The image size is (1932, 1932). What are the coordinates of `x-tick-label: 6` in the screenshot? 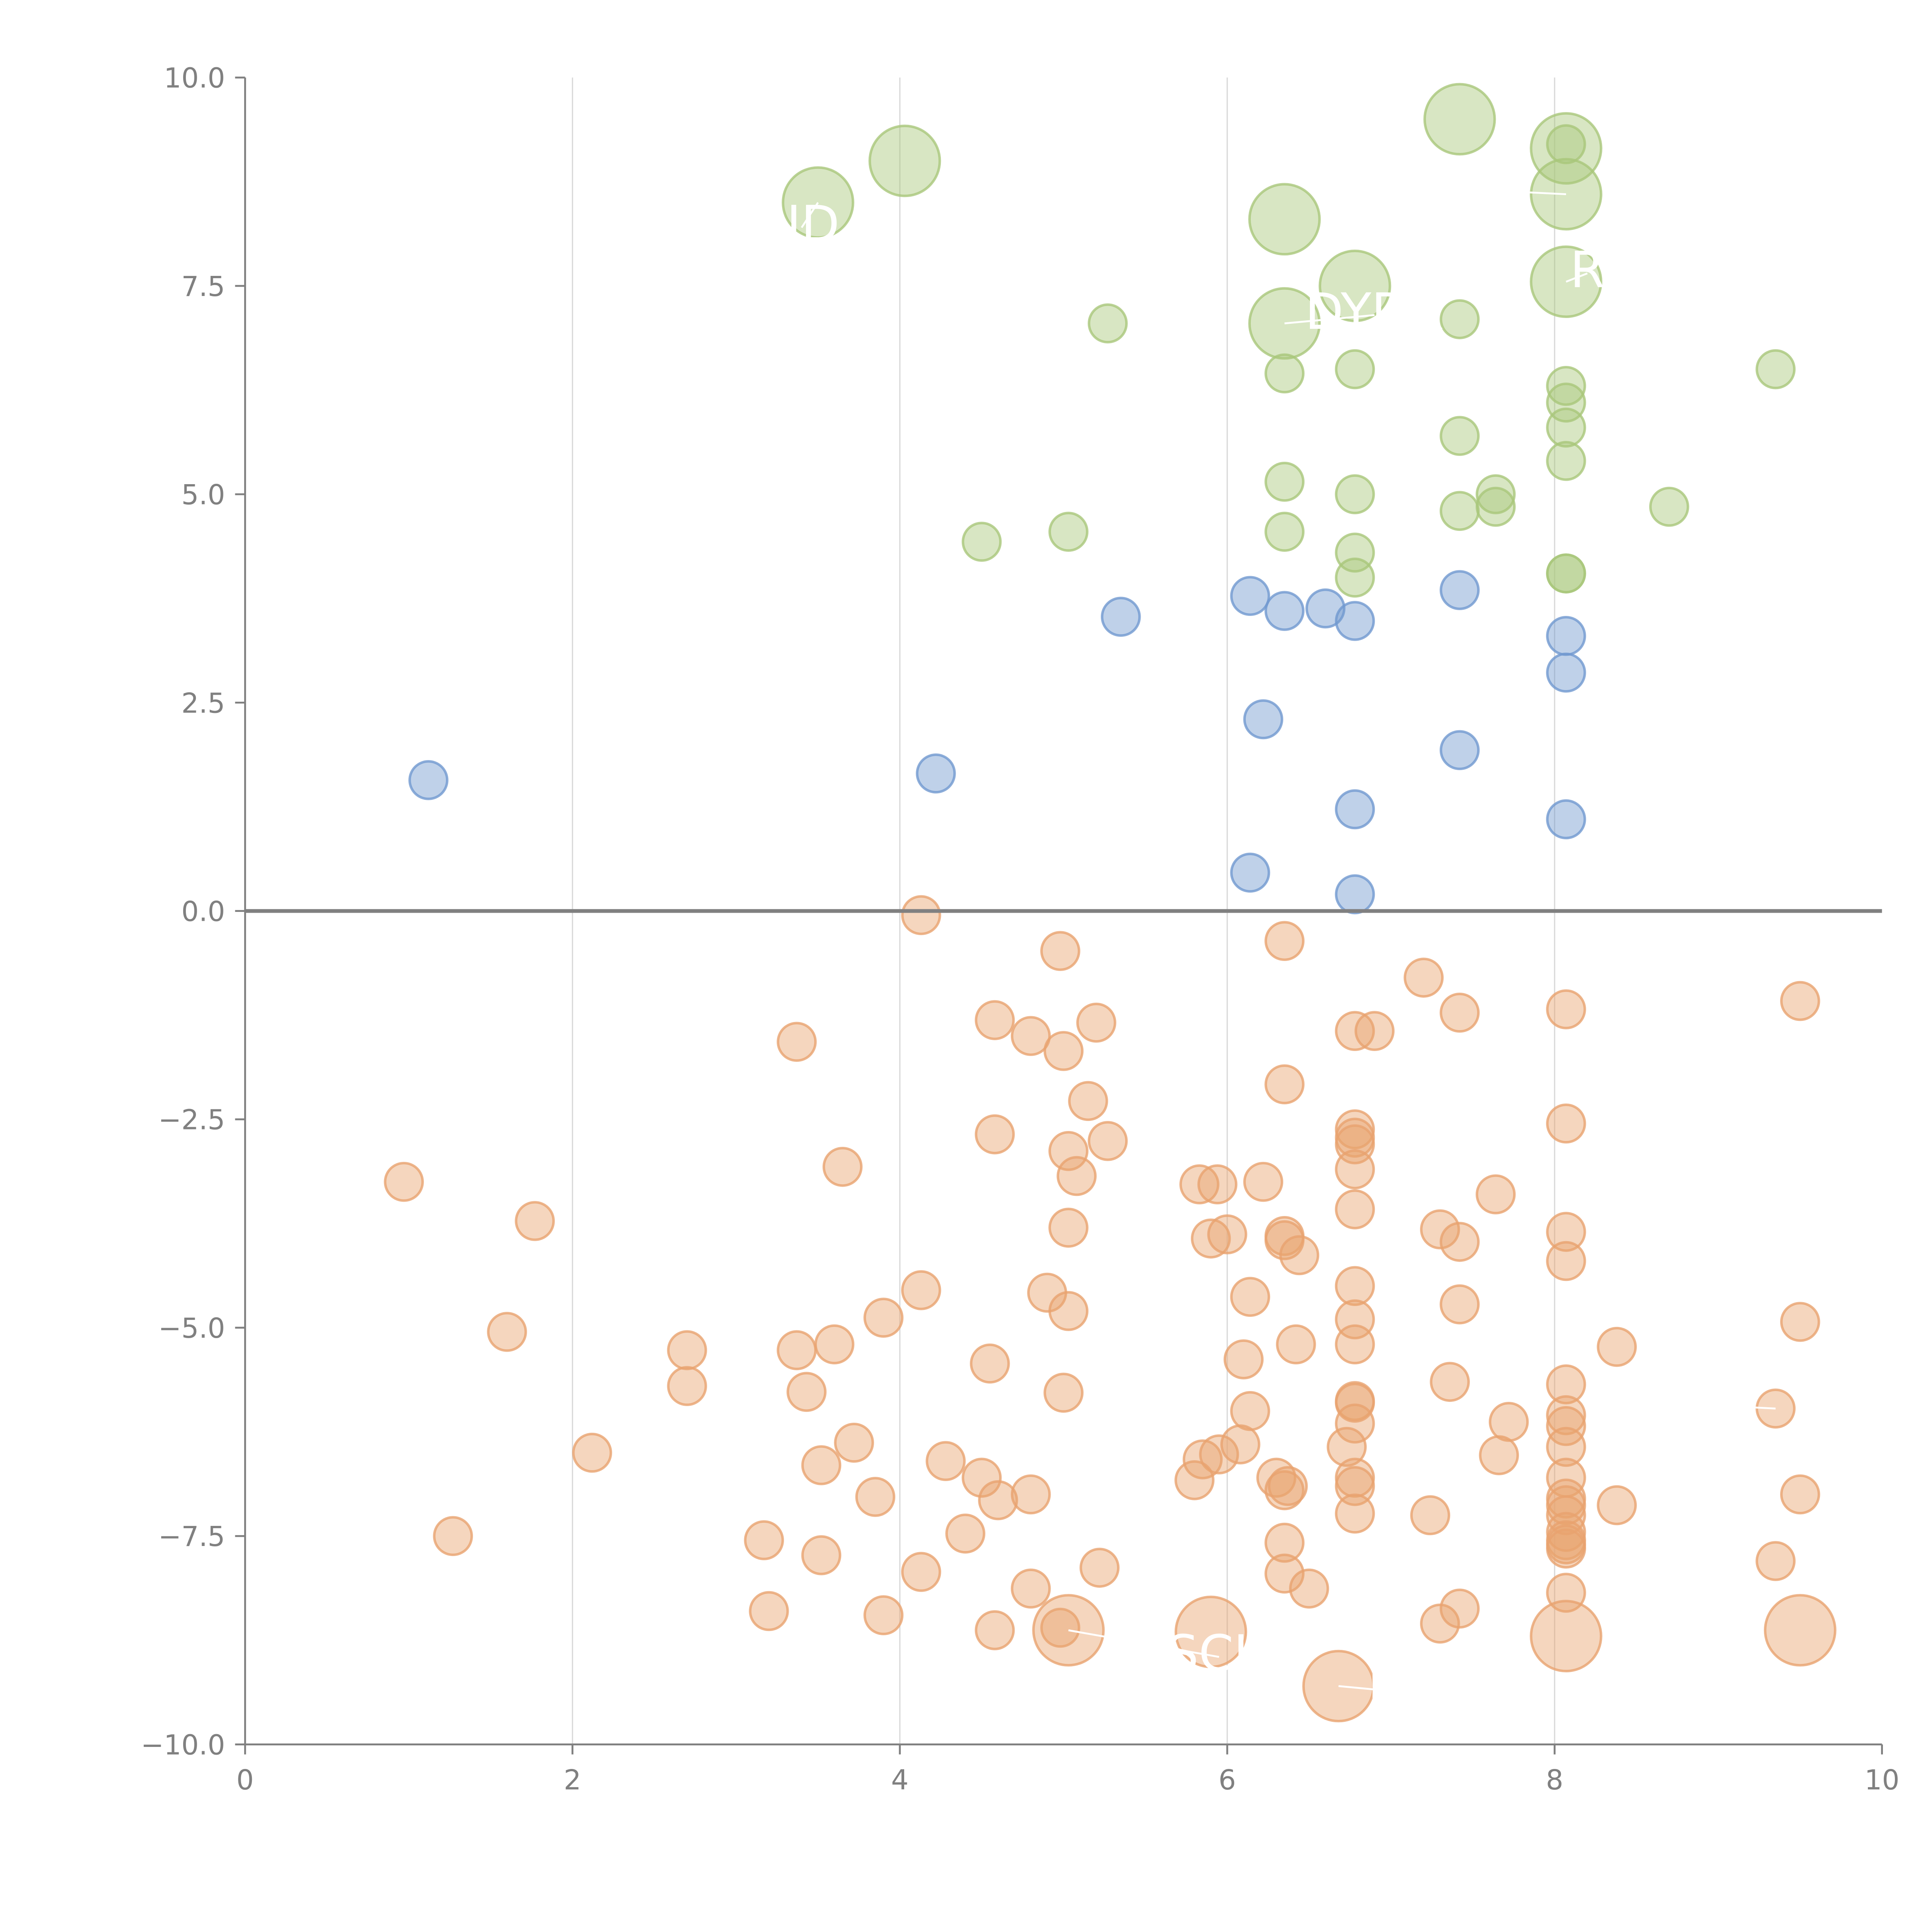 It's located at (1227, 1780).